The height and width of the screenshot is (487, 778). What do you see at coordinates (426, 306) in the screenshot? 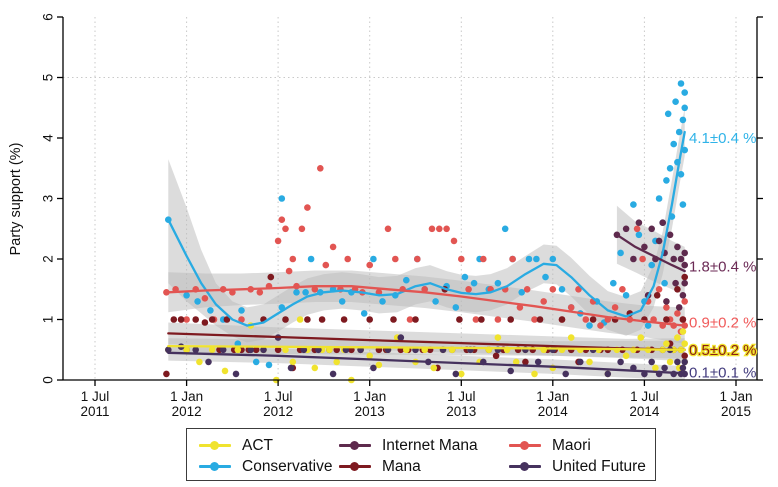
I see `trend-maori` at bounding box center [426, 306].